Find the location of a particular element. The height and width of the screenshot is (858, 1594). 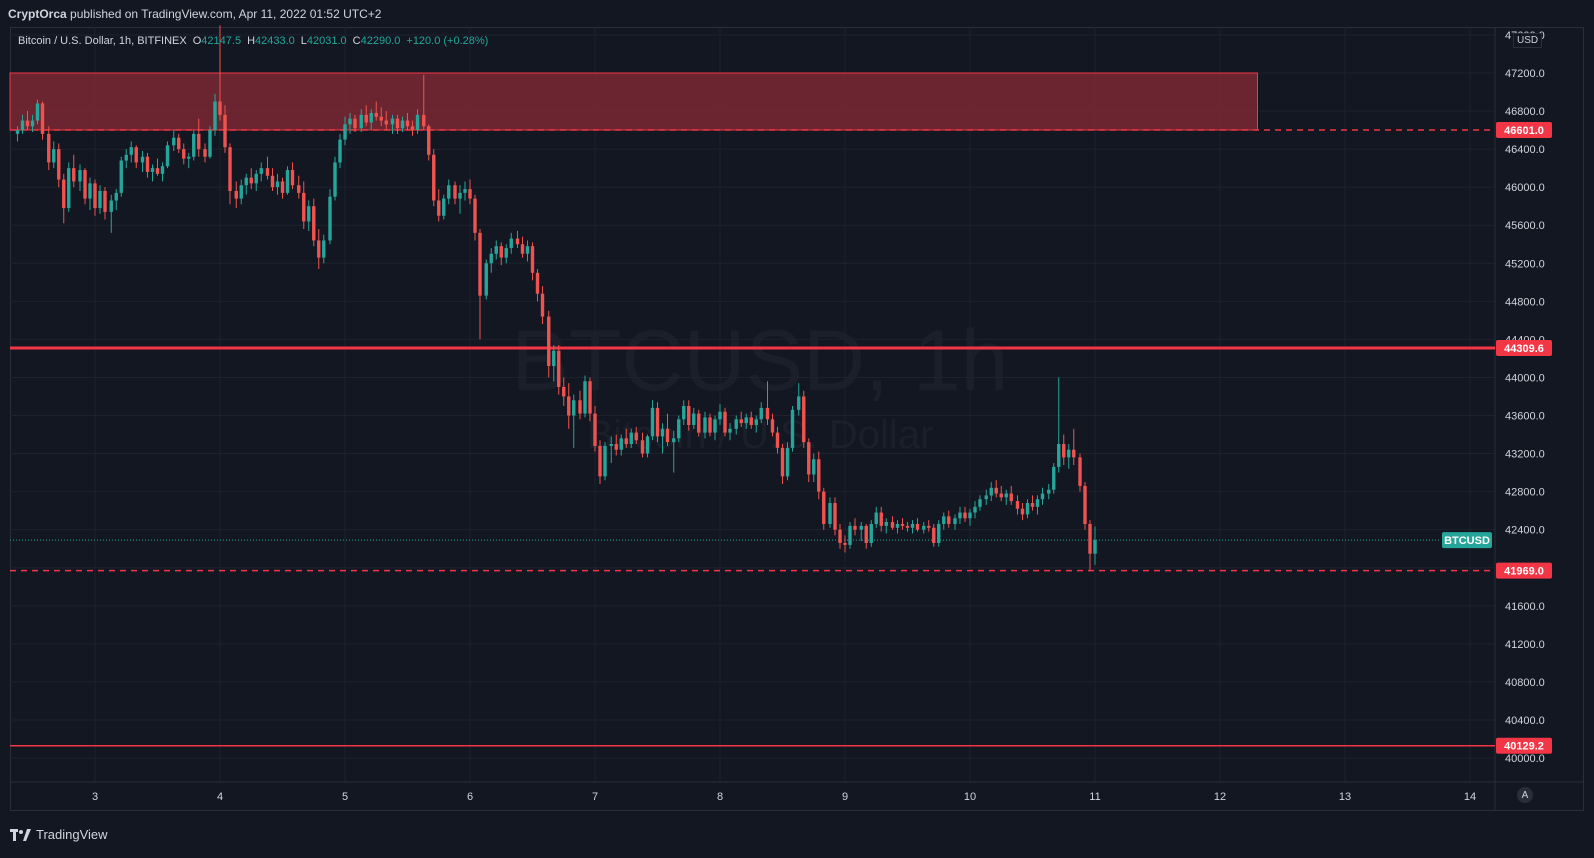

auto-scale-button: A is located at coordinates (1525, 795).